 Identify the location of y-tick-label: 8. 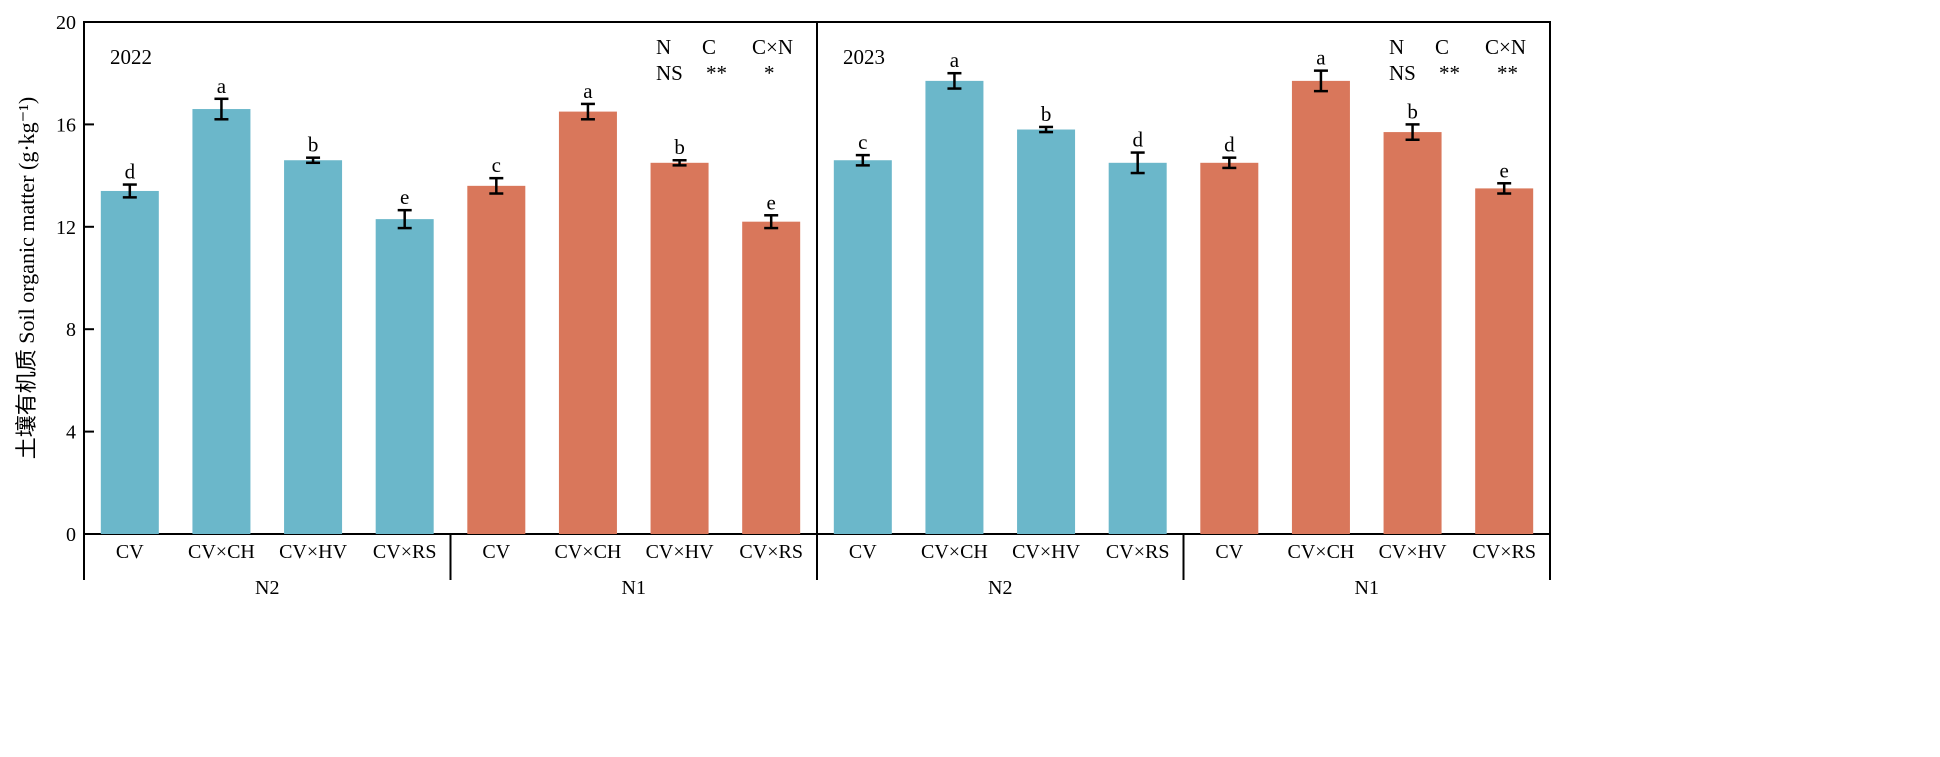
(71, 330).